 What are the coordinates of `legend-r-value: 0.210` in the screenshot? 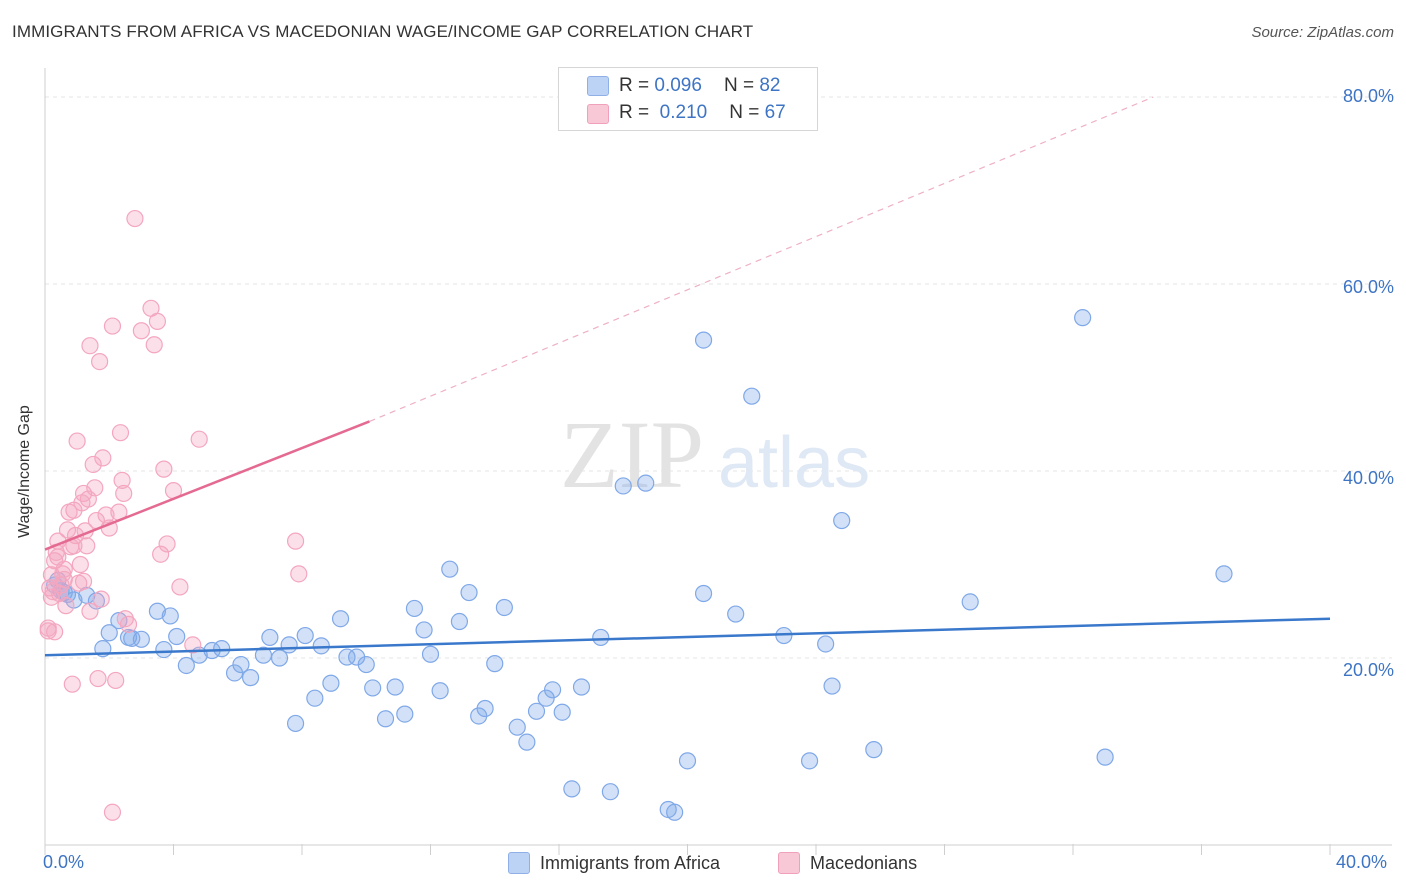 It's located at (683, 112).